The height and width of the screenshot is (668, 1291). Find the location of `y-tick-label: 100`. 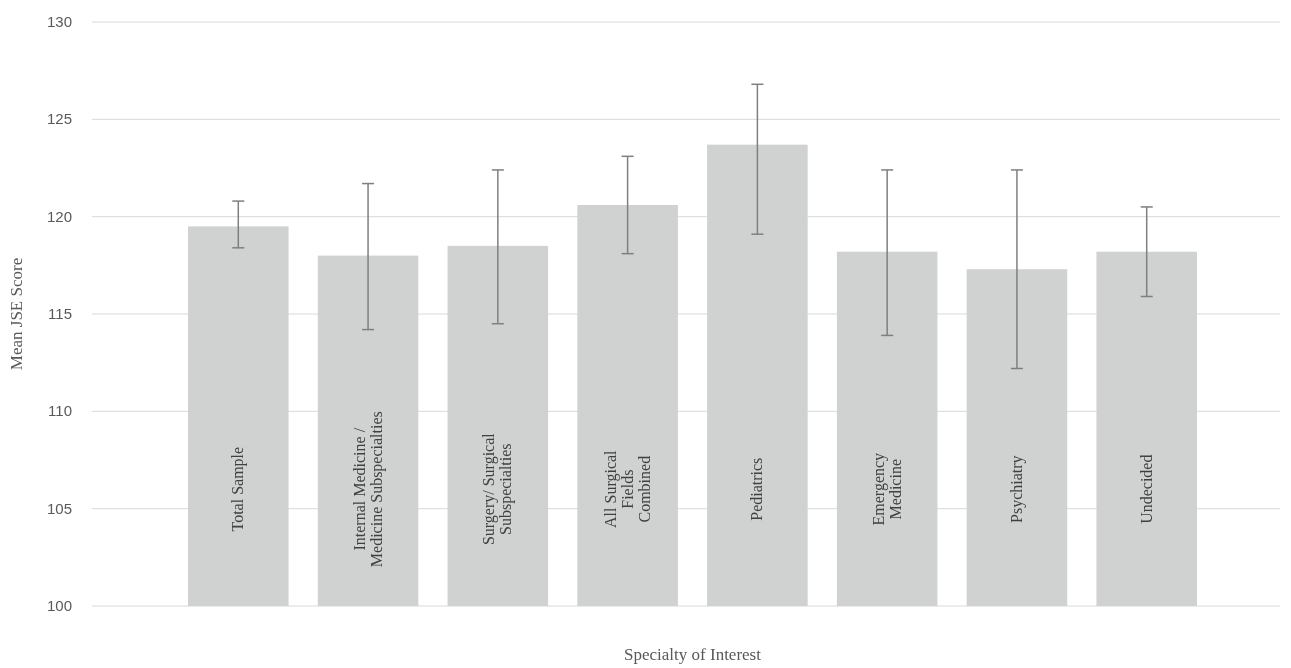

y-tick-label: 100 is located at coordinates (59, 605).